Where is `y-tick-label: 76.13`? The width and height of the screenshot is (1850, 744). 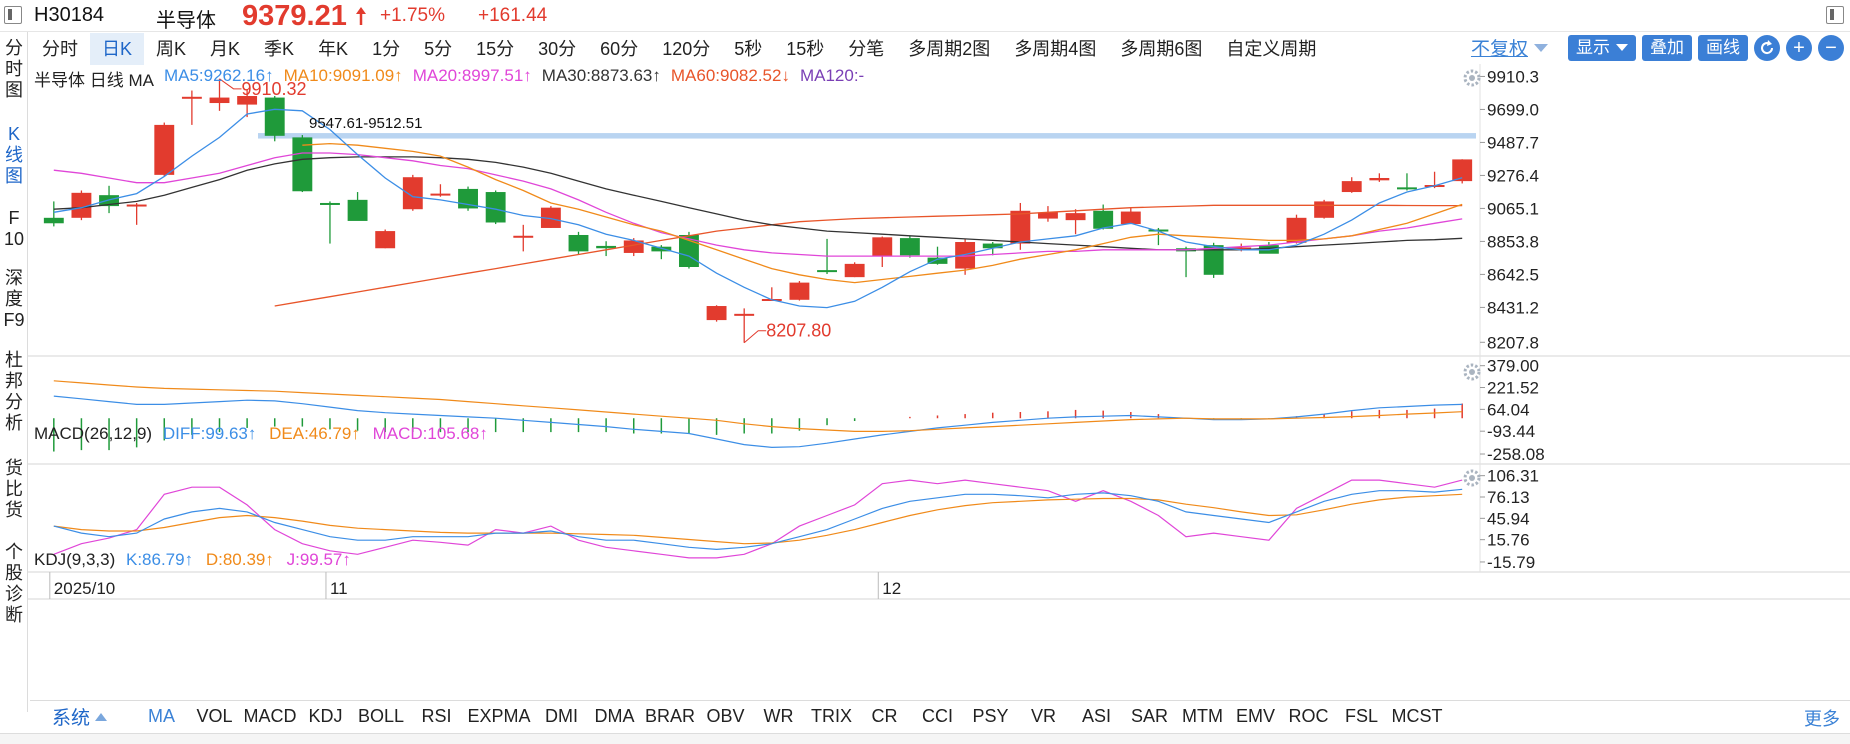
y-tick-label: 76.13 is located at coordinates (1508, 497).